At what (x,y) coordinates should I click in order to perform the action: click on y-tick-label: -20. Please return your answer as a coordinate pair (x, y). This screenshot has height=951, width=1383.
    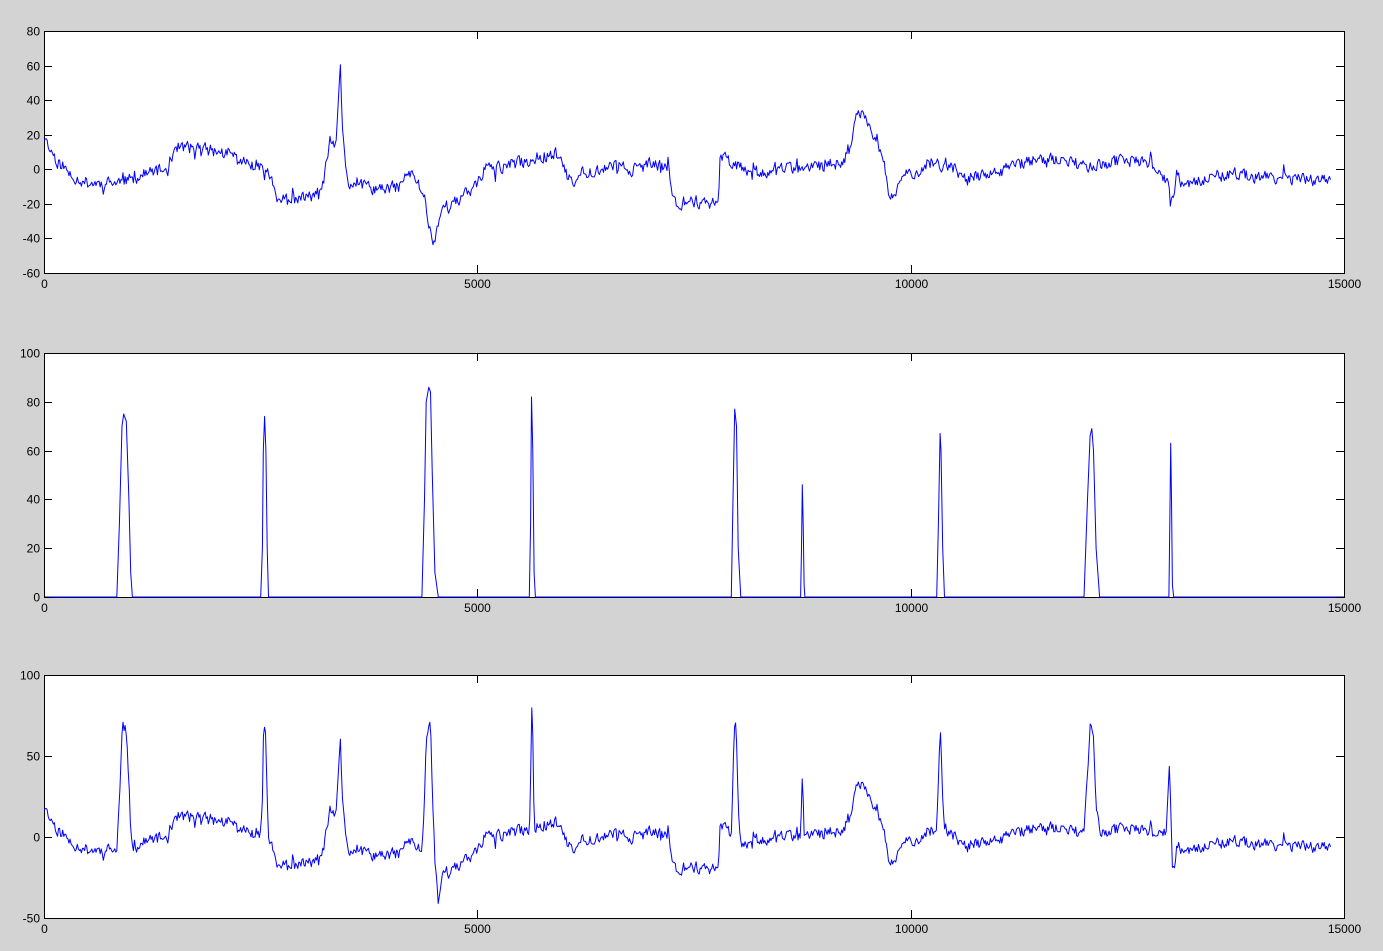
    Looking at the image, I should click on (32, 205).